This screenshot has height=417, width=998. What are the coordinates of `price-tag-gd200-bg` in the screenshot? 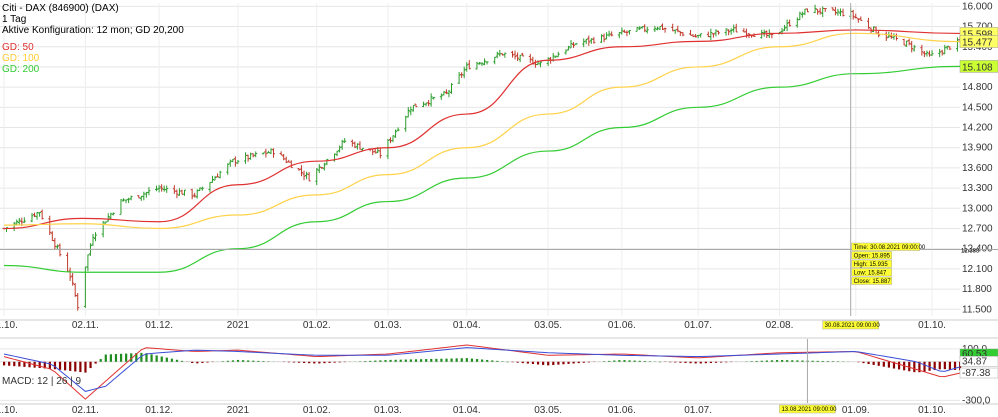 It's located at (978, 66).